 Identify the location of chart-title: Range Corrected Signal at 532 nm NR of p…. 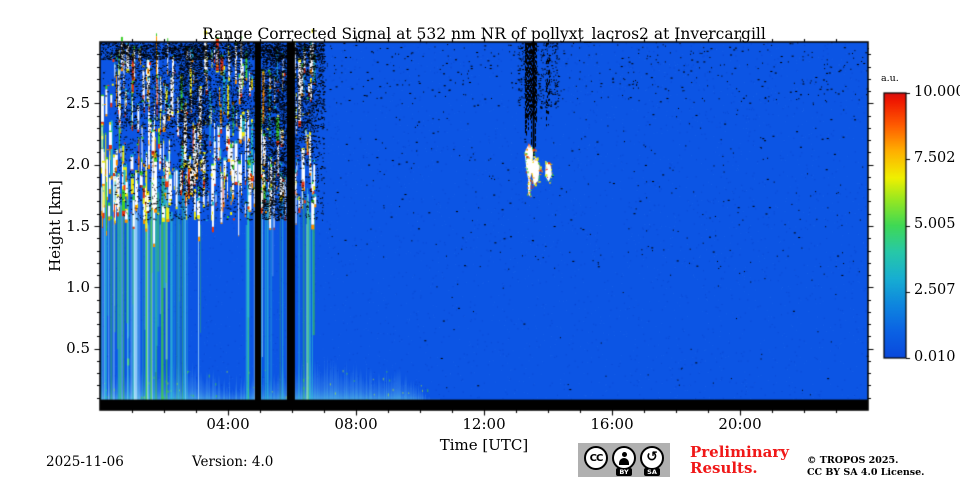
(484, 34).